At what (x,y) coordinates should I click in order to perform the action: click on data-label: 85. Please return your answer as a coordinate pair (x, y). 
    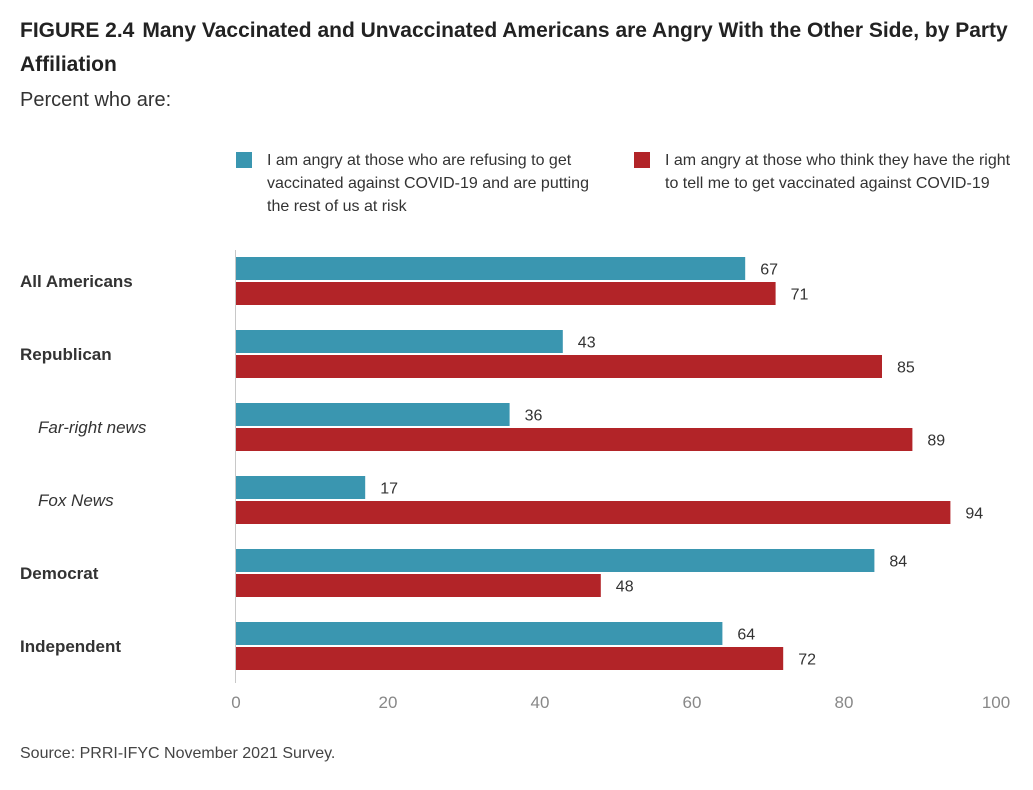
    Looking at the image, I should click on (906, 368).